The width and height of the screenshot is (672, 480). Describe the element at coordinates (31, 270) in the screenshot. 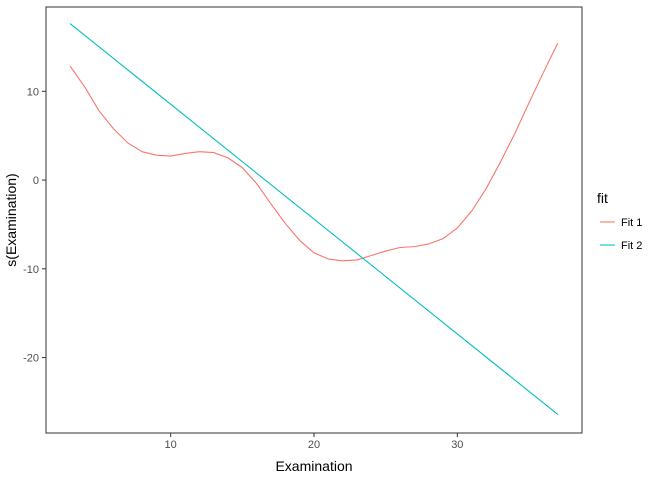

I see `y-tick-label: -10` at that location.